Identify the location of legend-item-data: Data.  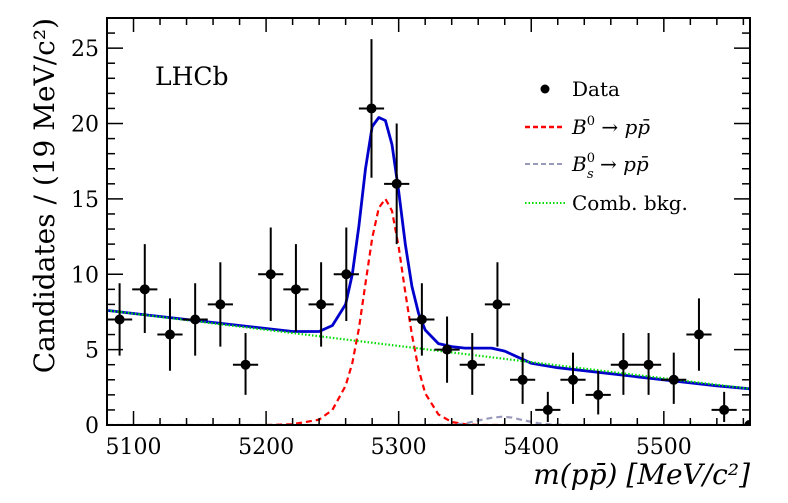
(580, 89).